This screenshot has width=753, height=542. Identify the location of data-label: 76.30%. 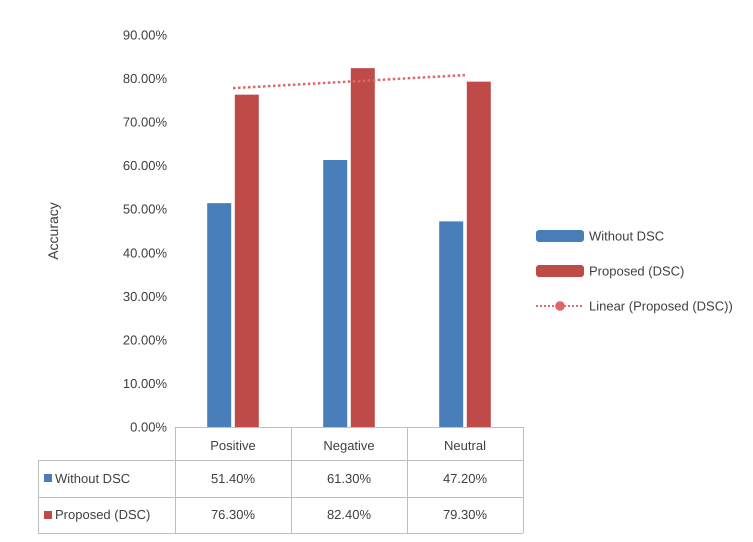
(233, 515).